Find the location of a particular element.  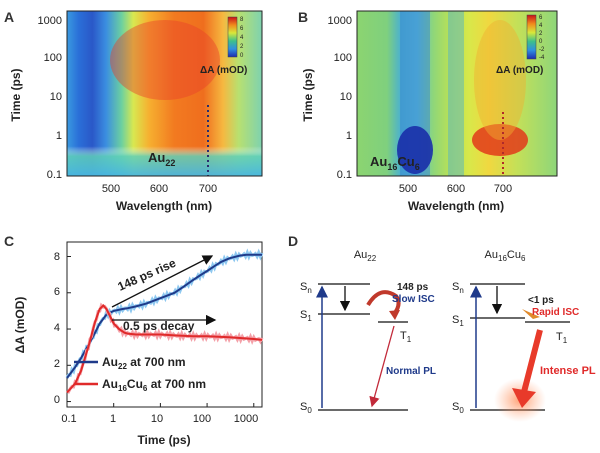

x-axis-label-b: Wavelength (nm) is located at coordinates (456, 206).